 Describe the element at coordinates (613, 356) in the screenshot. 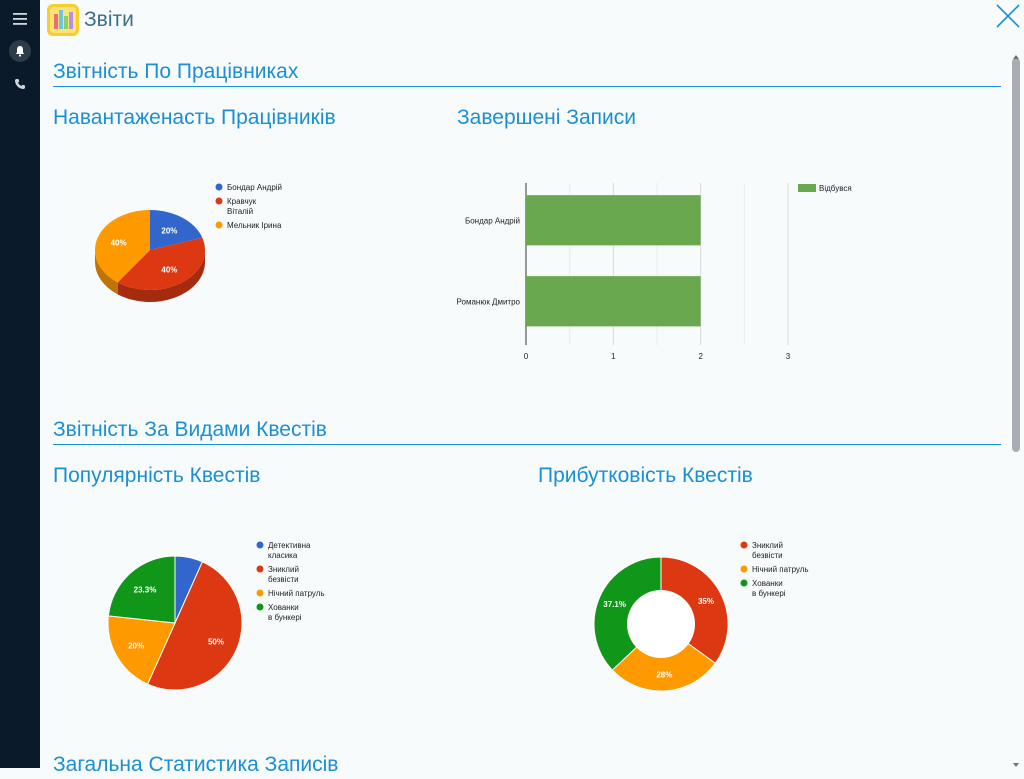

I see `x-tick-label: 1` at that location.